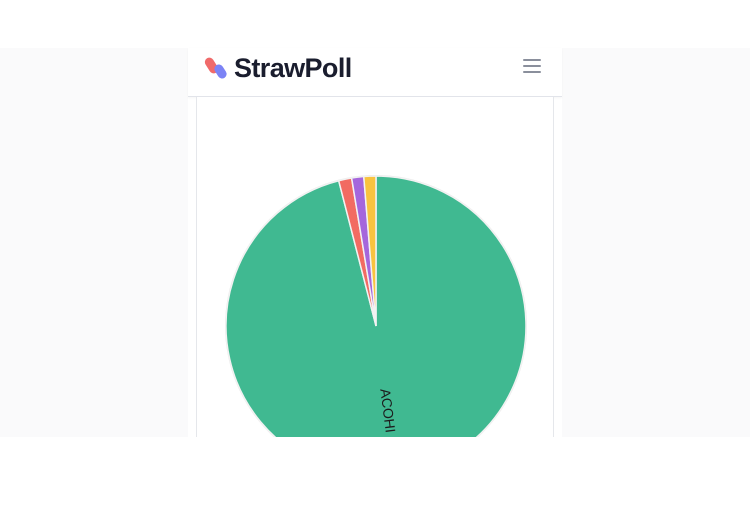 The image size is (750, 505). I want to click on strawpoll-logo: StrawPoll, so click(278, 68).